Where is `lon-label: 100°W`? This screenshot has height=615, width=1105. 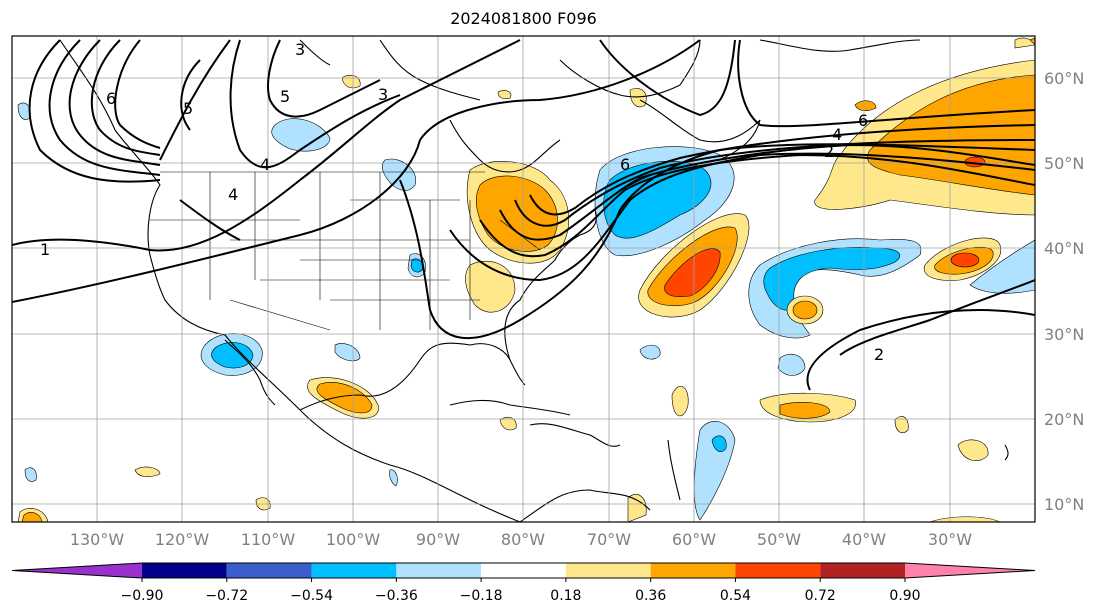
lon-label: 100°W is located at coordinates (353, 539).